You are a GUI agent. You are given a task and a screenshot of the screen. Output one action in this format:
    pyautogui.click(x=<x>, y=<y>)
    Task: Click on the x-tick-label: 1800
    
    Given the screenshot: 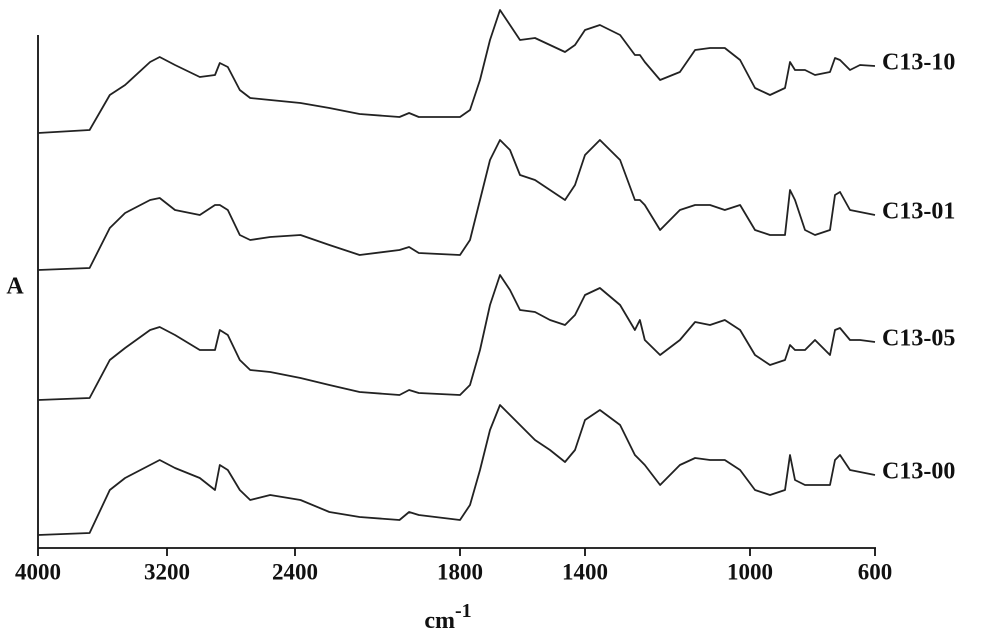 What is the action you would take?
    pyautogui.click(x=460, y=571)
    